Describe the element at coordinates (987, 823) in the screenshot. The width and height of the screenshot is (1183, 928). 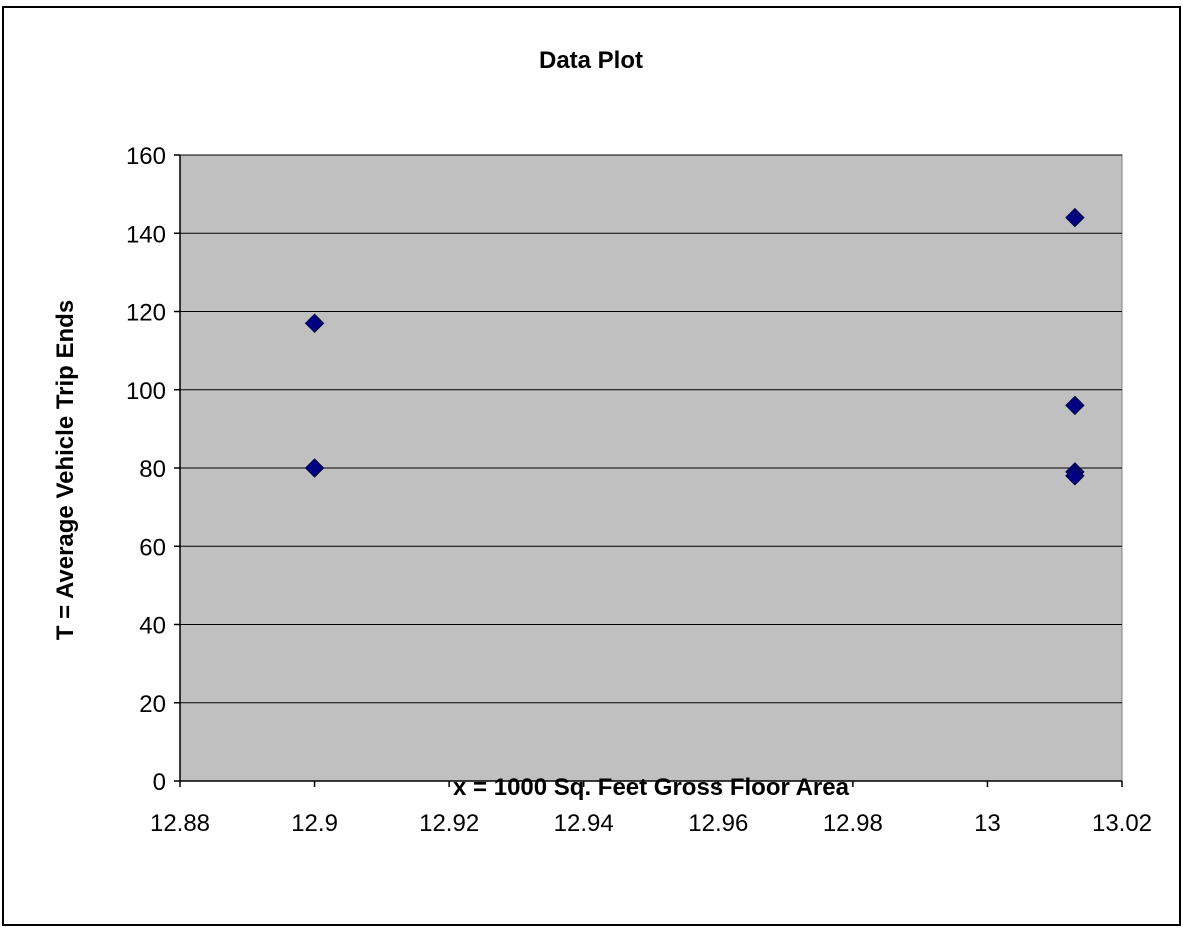
I see `x-tick-label: 13` at that location.